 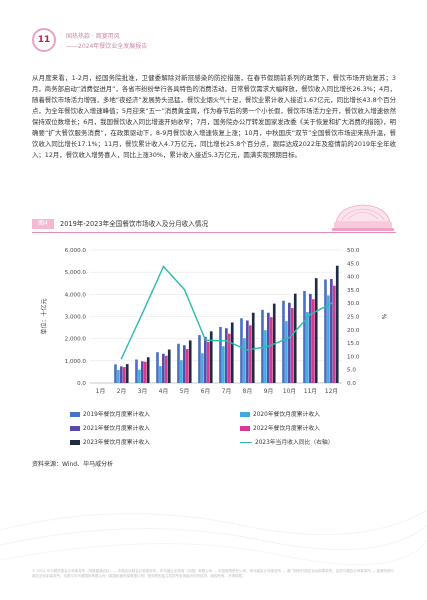 What do you see at coordinates (331, 391) in the screenshot?
I see `x-tick-label: 12月` at bounding box center [331, 391].